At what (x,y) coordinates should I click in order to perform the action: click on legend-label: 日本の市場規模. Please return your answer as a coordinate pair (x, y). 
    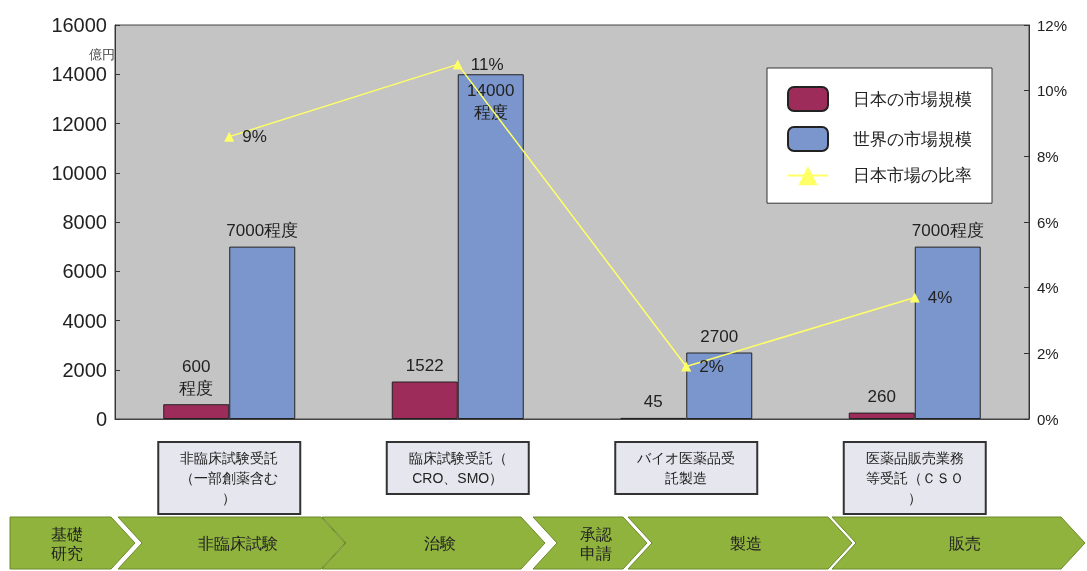
    Looking at the image, I should click on (912, 99).